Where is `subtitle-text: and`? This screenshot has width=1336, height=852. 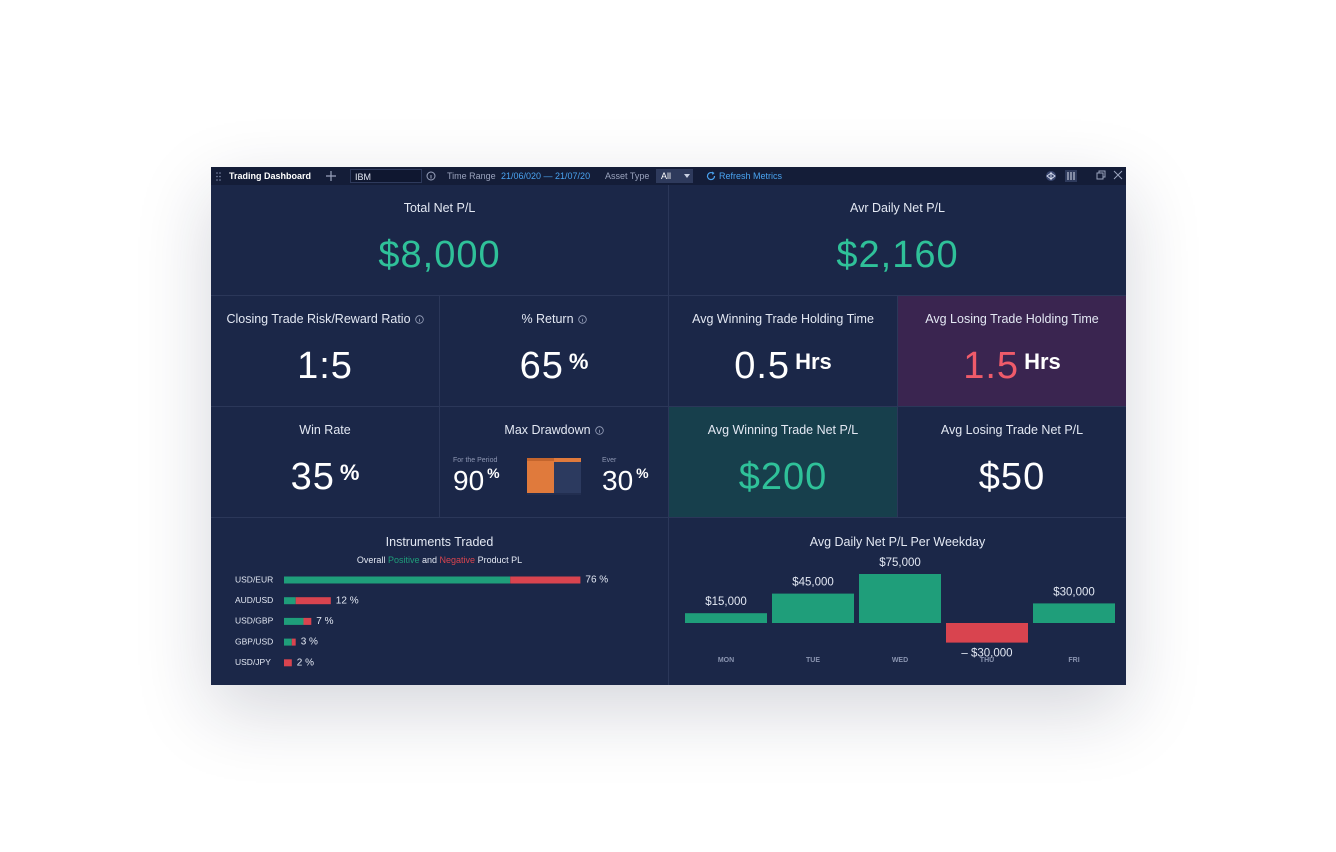
subtitle-text: and is located at coordinates (429, 560).